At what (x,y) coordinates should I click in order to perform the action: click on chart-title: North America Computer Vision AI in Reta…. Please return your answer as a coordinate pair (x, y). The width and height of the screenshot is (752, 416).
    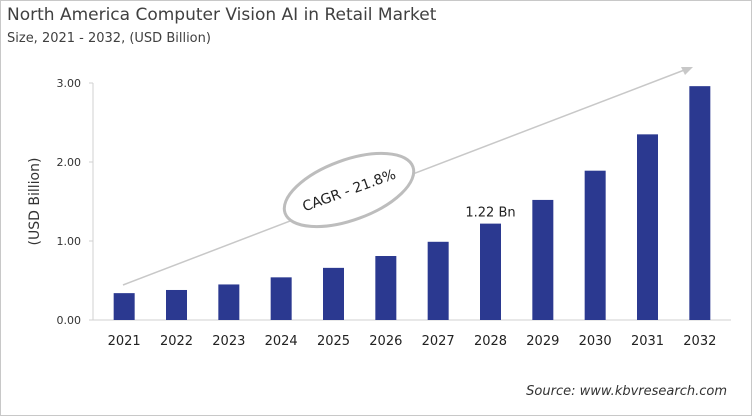
    Looking at the image, I should click on (222, 15).